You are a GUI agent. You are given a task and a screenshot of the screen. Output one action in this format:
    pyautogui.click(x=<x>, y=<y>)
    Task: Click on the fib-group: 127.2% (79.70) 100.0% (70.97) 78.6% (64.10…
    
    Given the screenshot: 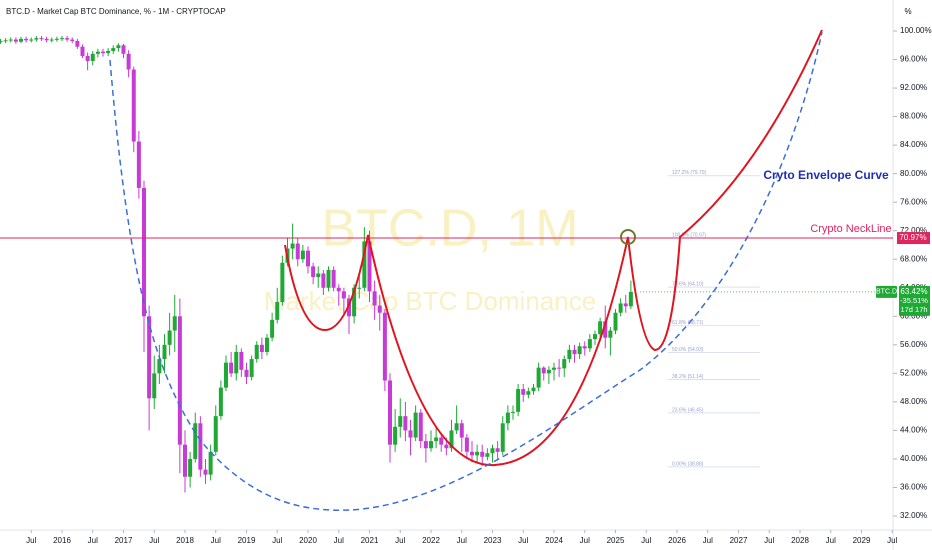 What is the action you would take?
    pyautogui.click(x=714, y=318)
    